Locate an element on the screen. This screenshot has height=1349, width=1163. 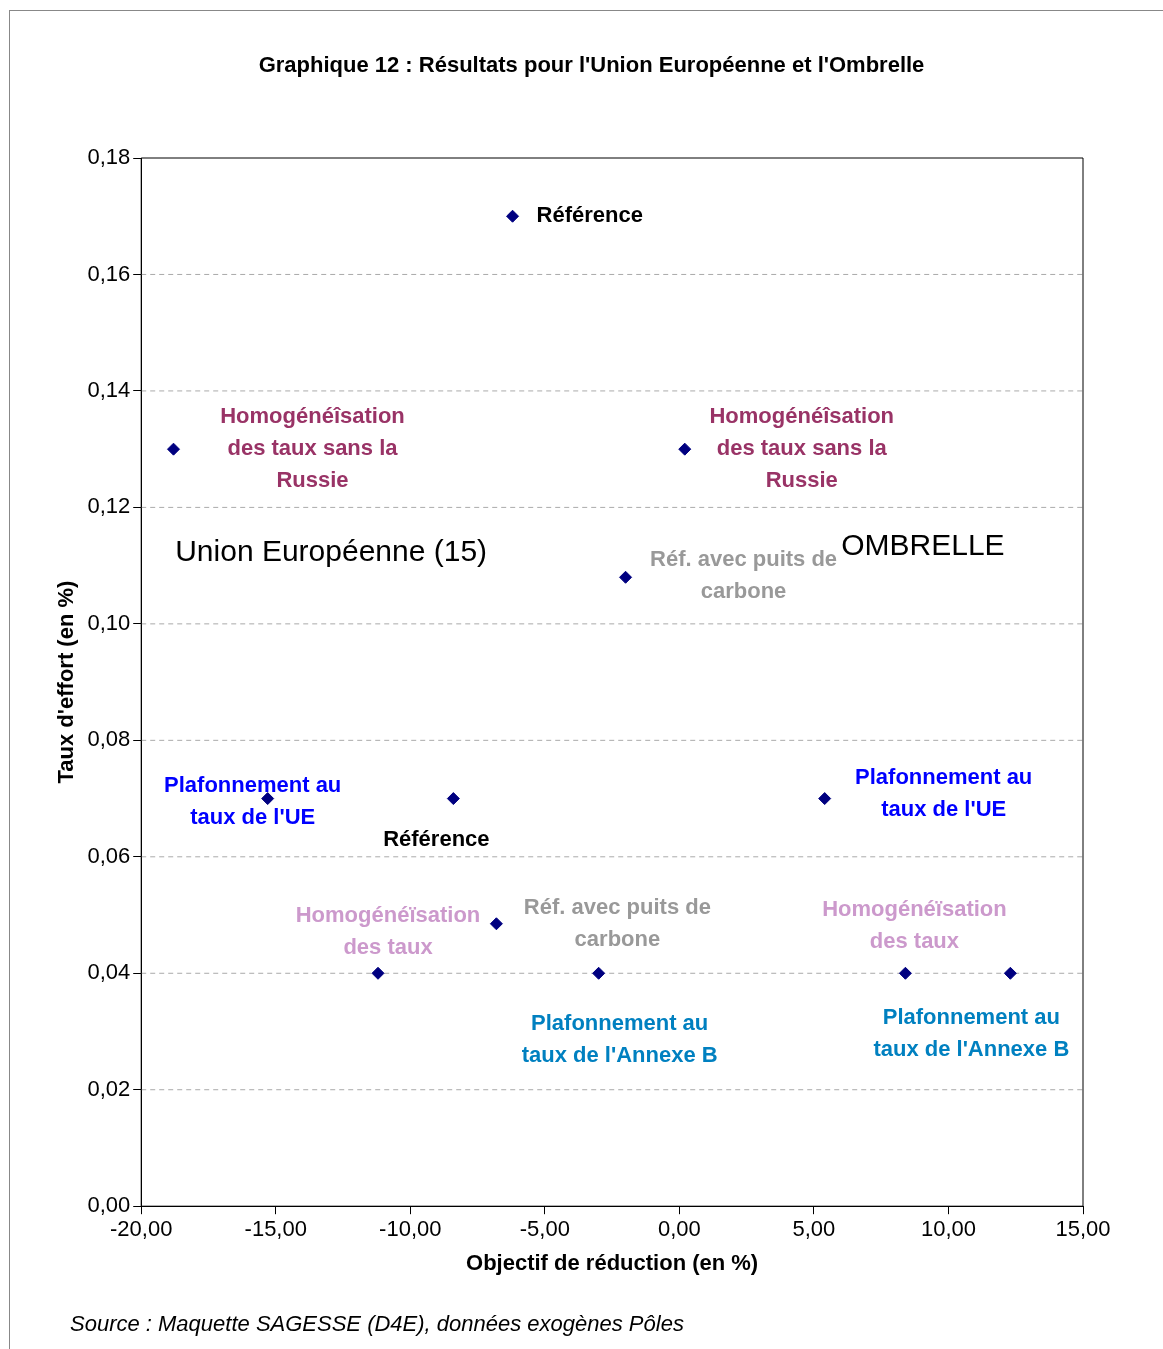
x-axis-title: Objectif de réduction (en %) is located at coordinates (612, 1262).